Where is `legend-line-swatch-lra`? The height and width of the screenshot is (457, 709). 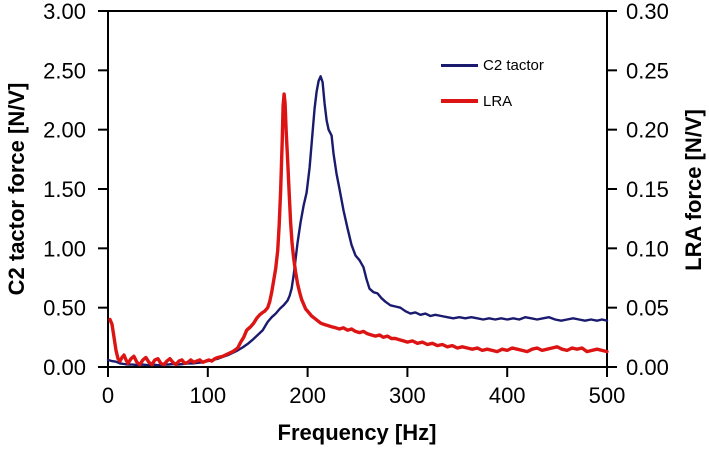 legend-line-swatch-lra is located at coordinates (459, 101).